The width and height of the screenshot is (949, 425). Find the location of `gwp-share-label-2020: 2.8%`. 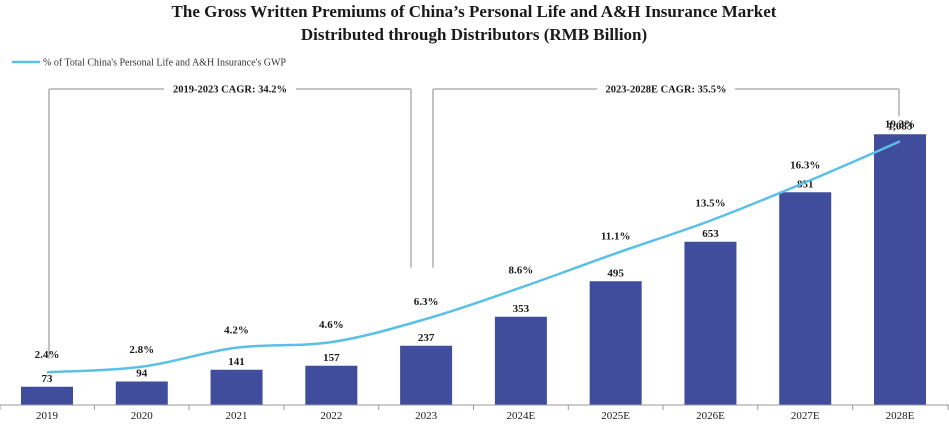

gwp-share-label-2020: 2.8% is located at coordinates (141, 350).